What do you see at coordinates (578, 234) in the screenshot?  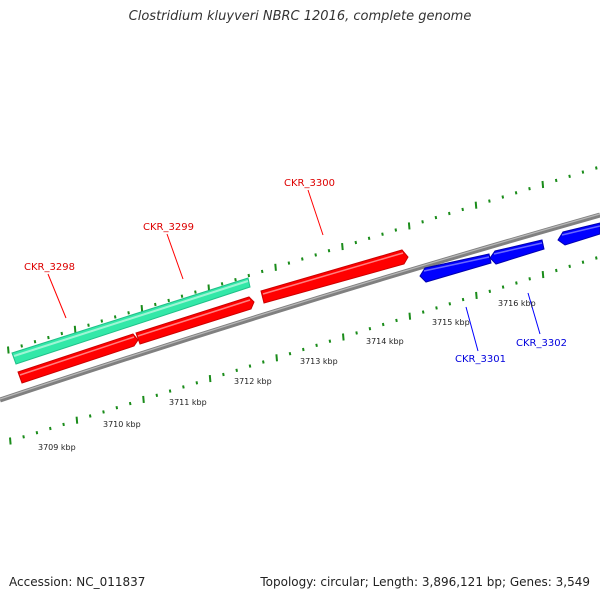 I see `gene-next-partial` at bounding box center [578, 234].